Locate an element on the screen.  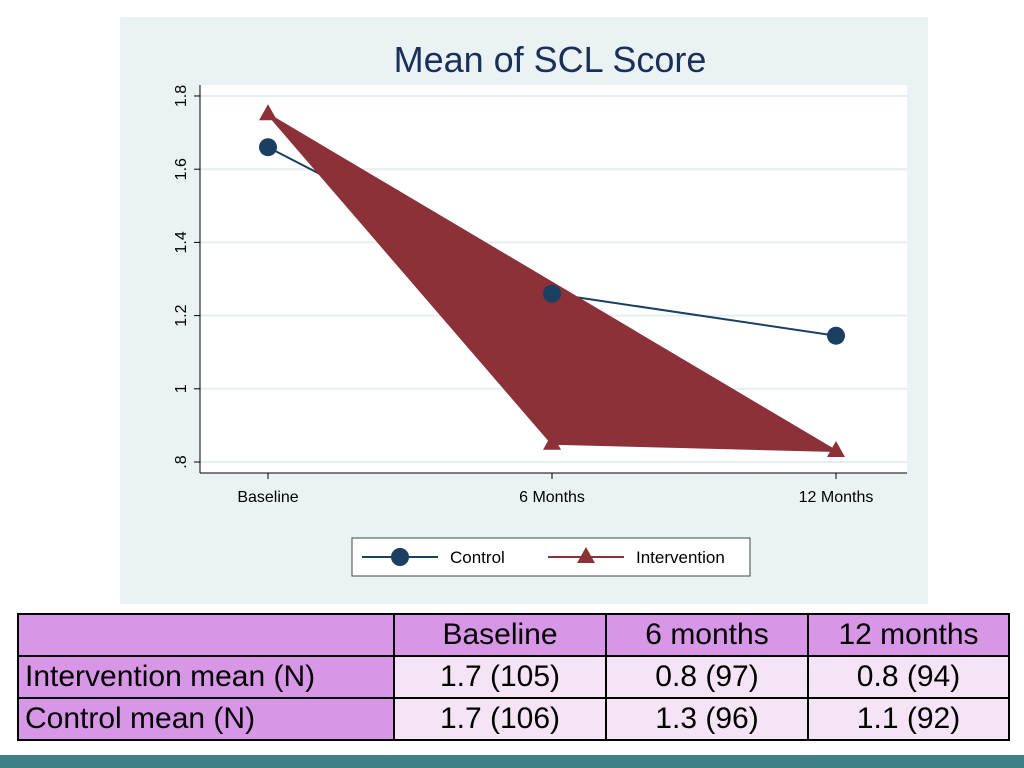
y-tick-label: 1.2 is located at coordinates (181, 315).